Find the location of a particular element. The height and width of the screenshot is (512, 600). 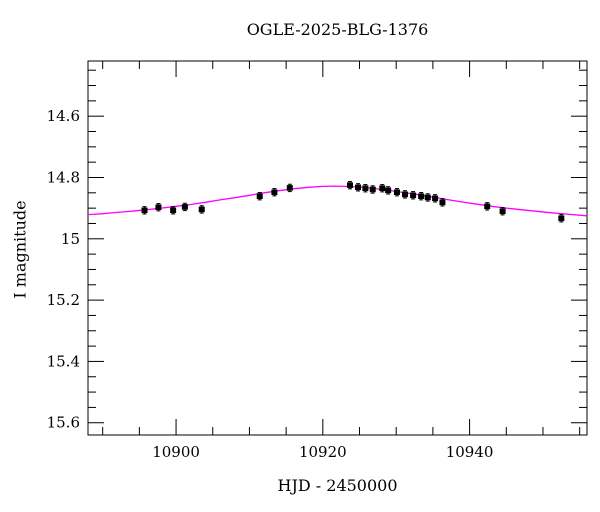

y-tick-label: 14.6 is located at coordinates (63, 116).